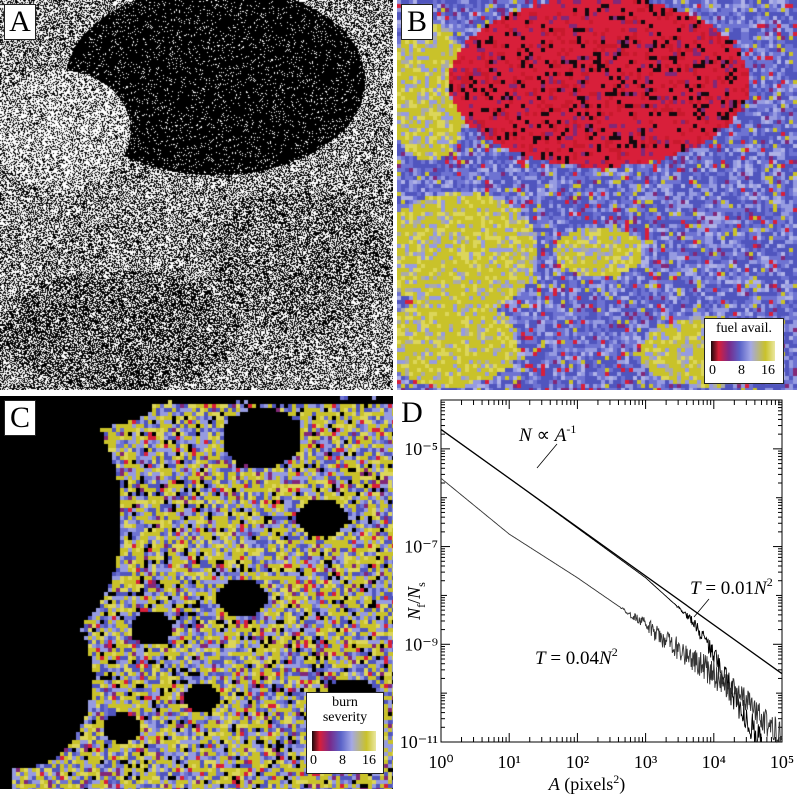  Describe the element at coordinates (412, 412) in the screenshot. I see `panel-label-d: D` at that location.